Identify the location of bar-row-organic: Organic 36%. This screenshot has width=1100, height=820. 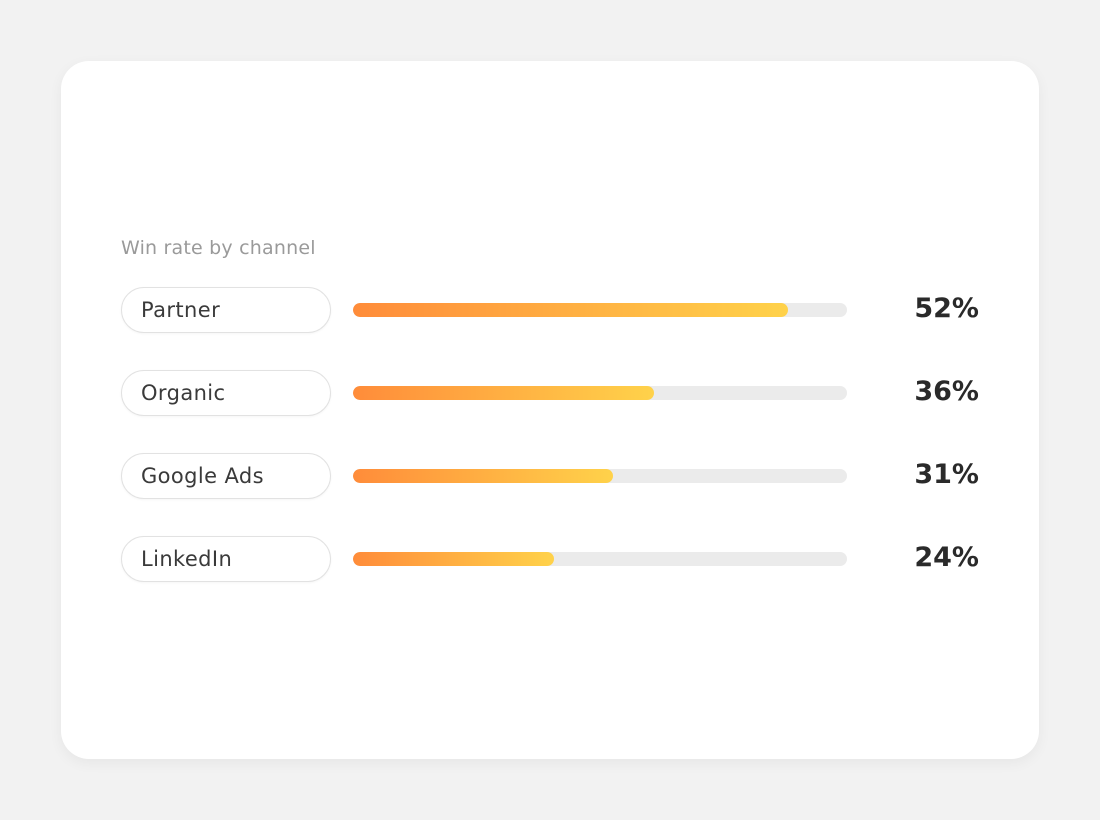
(550, 393).